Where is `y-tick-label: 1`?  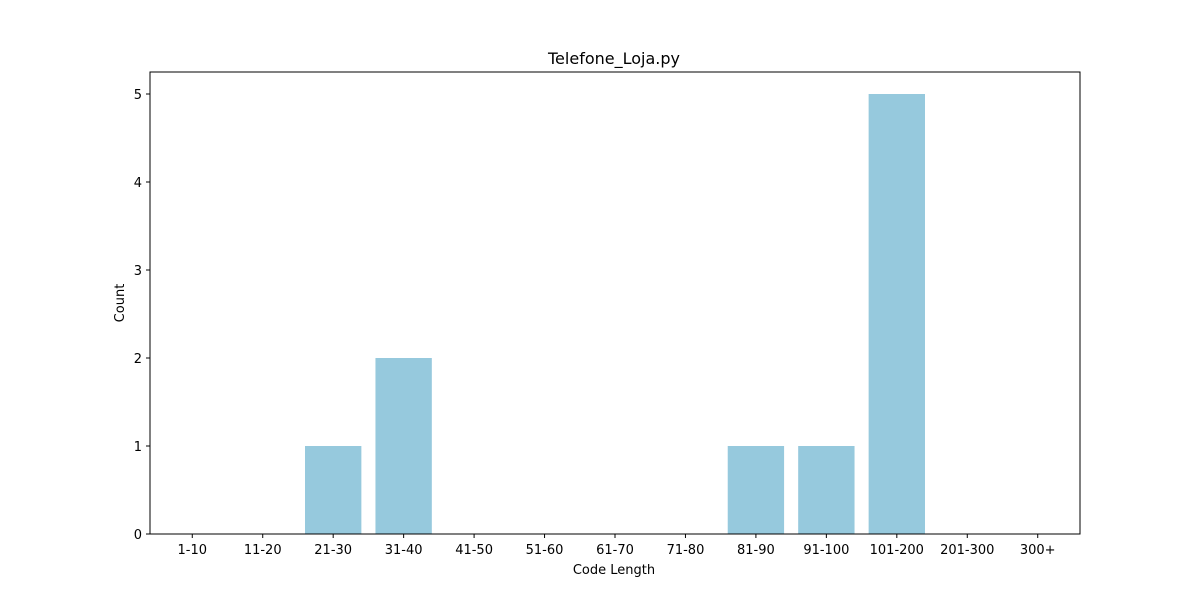
y-tick-label: 1 is located at coordinates (138, 447).